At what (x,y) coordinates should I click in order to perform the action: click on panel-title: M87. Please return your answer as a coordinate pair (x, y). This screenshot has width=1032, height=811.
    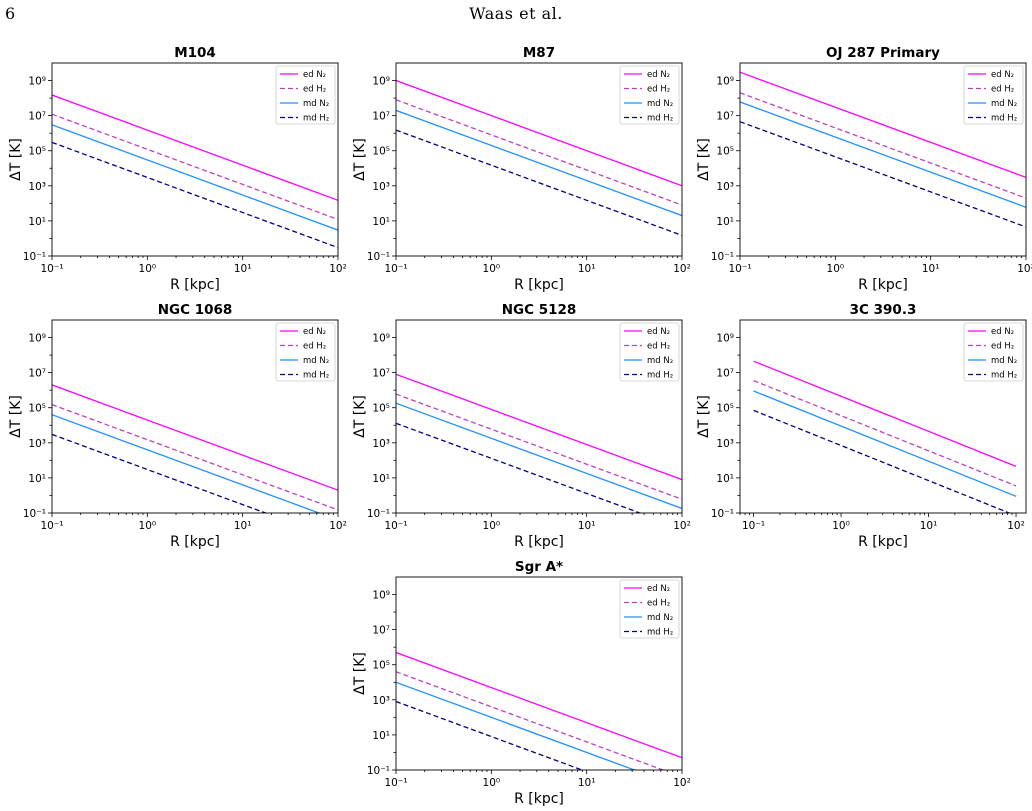
    Looking at the image, I should click on (539, 53).